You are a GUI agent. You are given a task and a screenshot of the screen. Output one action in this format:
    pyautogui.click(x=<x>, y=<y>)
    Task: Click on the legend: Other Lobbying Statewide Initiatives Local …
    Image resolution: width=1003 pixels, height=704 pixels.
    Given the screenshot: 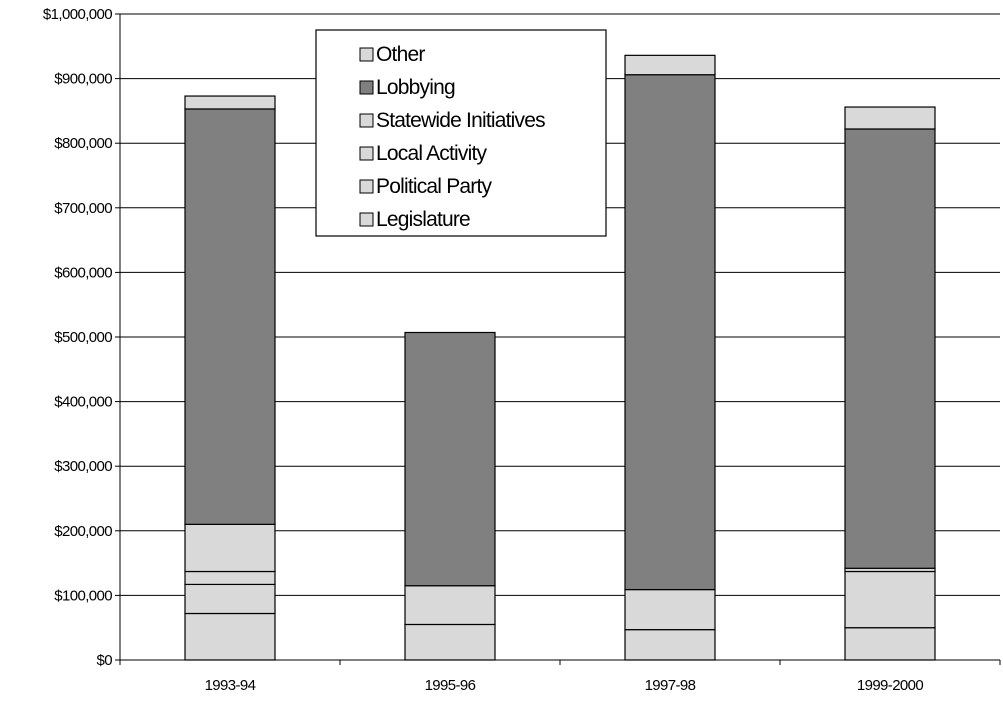 What is the action you would take?
    pyautogui.click(x=461, y=133)
    